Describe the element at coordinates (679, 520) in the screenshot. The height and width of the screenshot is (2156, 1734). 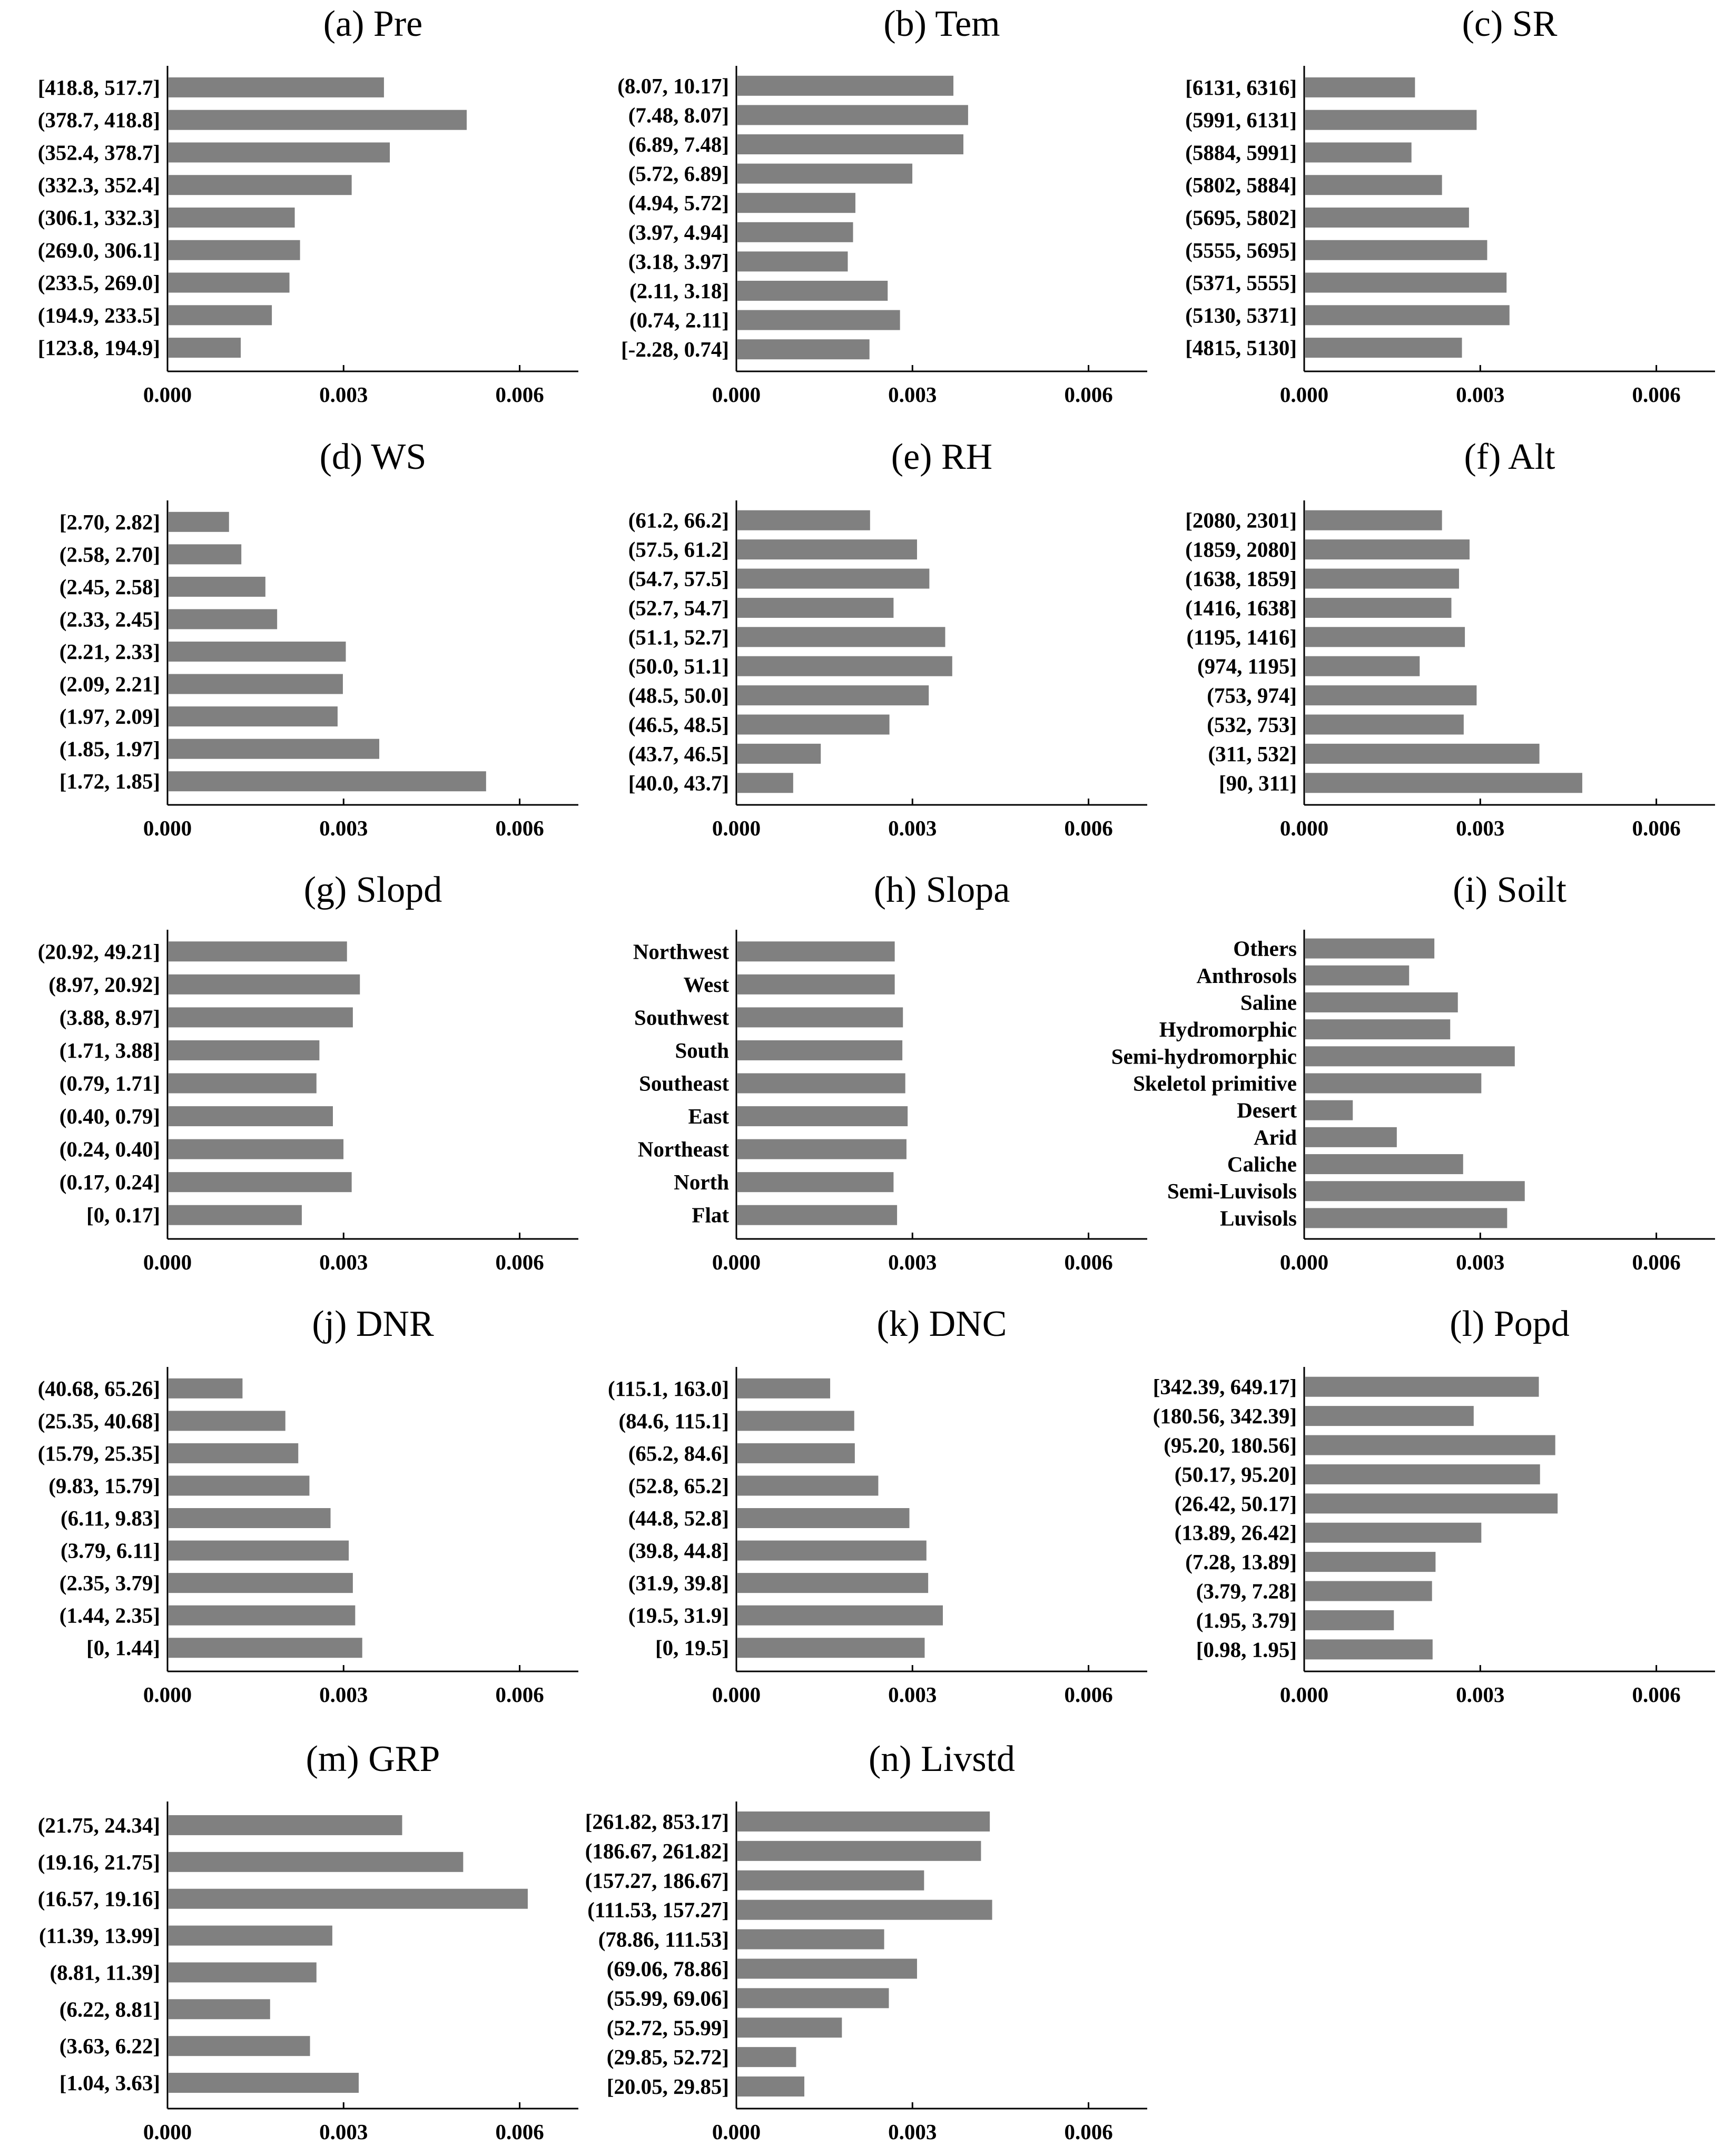
I see `category-label: (61.2, 66.2]` at that location.